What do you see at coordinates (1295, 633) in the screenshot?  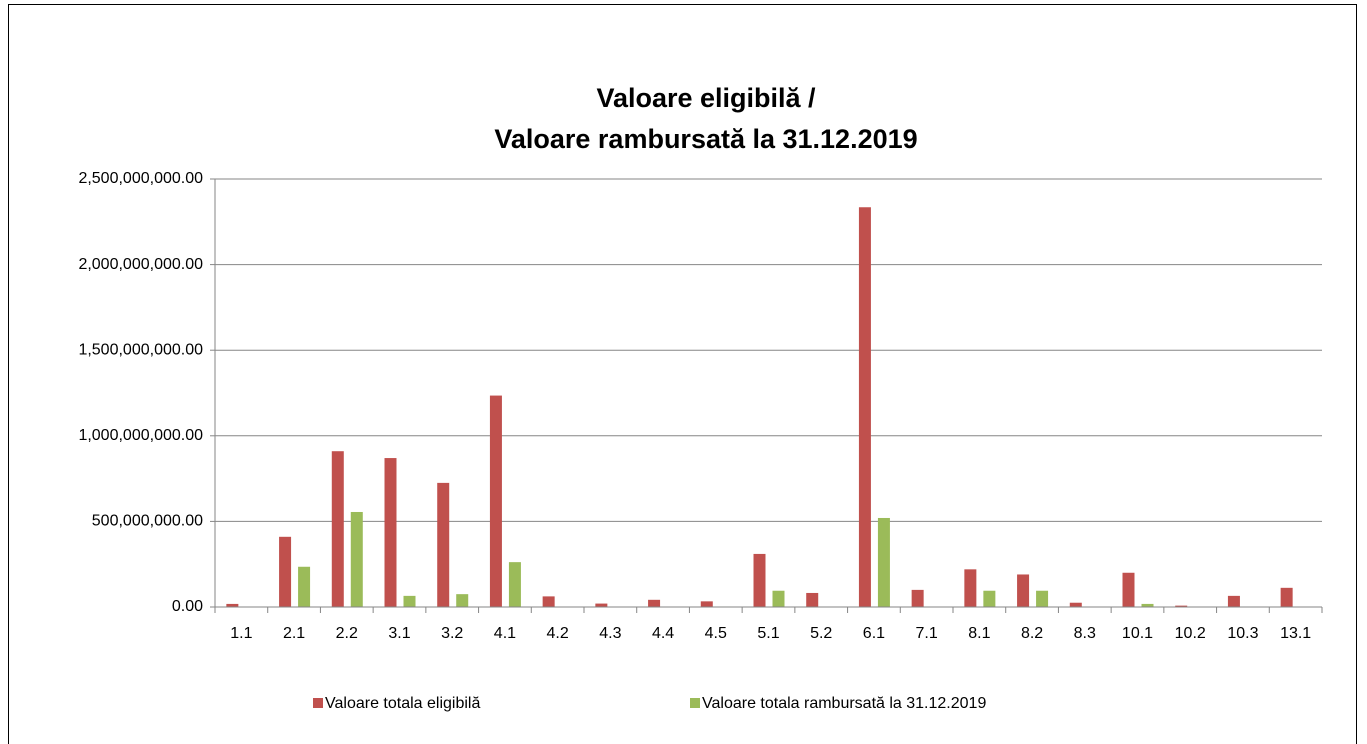 I see `x-tick-label: 13.1` at bounding box center [1295, 633].